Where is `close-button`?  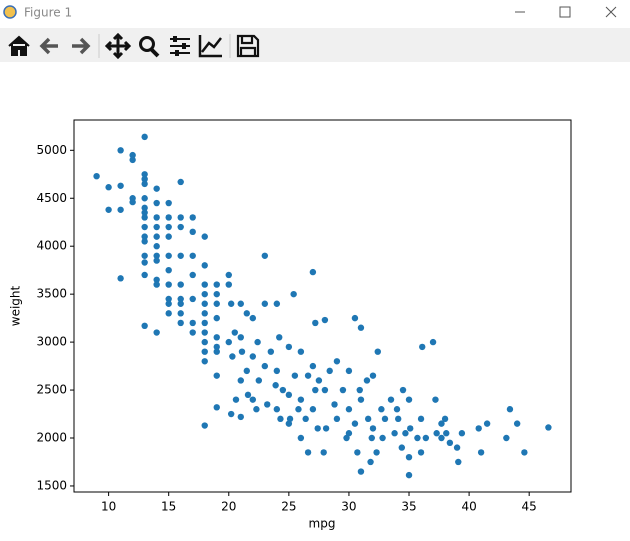
close-button is located at coordinates (611, 12).